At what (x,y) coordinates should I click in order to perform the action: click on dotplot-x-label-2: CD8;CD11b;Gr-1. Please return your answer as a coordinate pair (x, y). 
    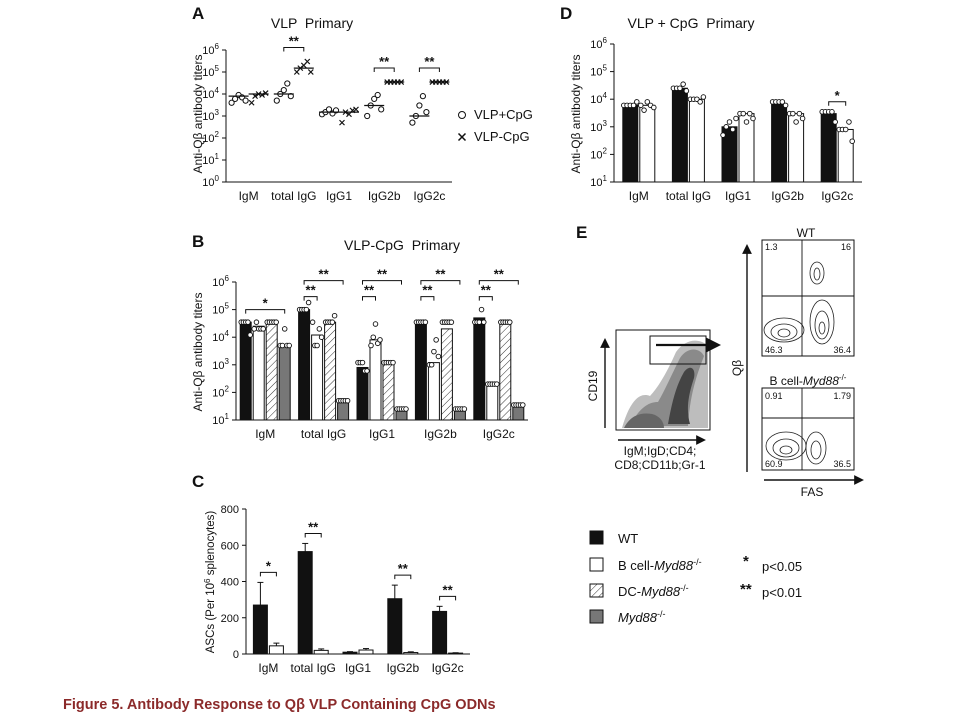
    Looking at the image, I should click on (659, 465).